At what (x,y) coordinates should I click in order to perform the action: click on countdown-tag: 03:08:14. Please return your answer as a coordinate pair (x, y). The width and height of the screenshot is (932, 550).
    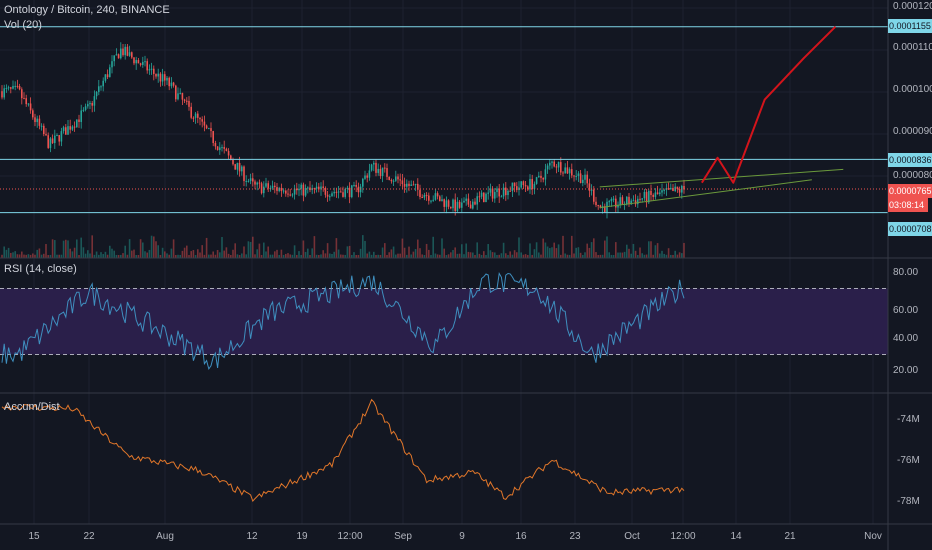
    Looking at the image, I should click on (908, 205).